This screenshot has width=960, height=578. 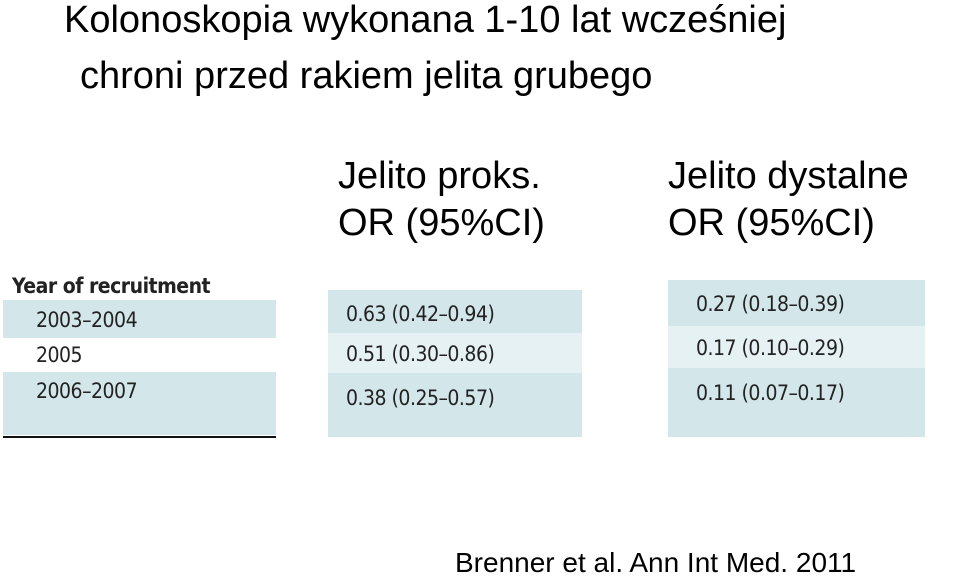 What do you see at coordinates (770, 393) in the screenshot?
I see `or-cell: 0.11 (0.07–0.17)` at bounding box center [770, 393].